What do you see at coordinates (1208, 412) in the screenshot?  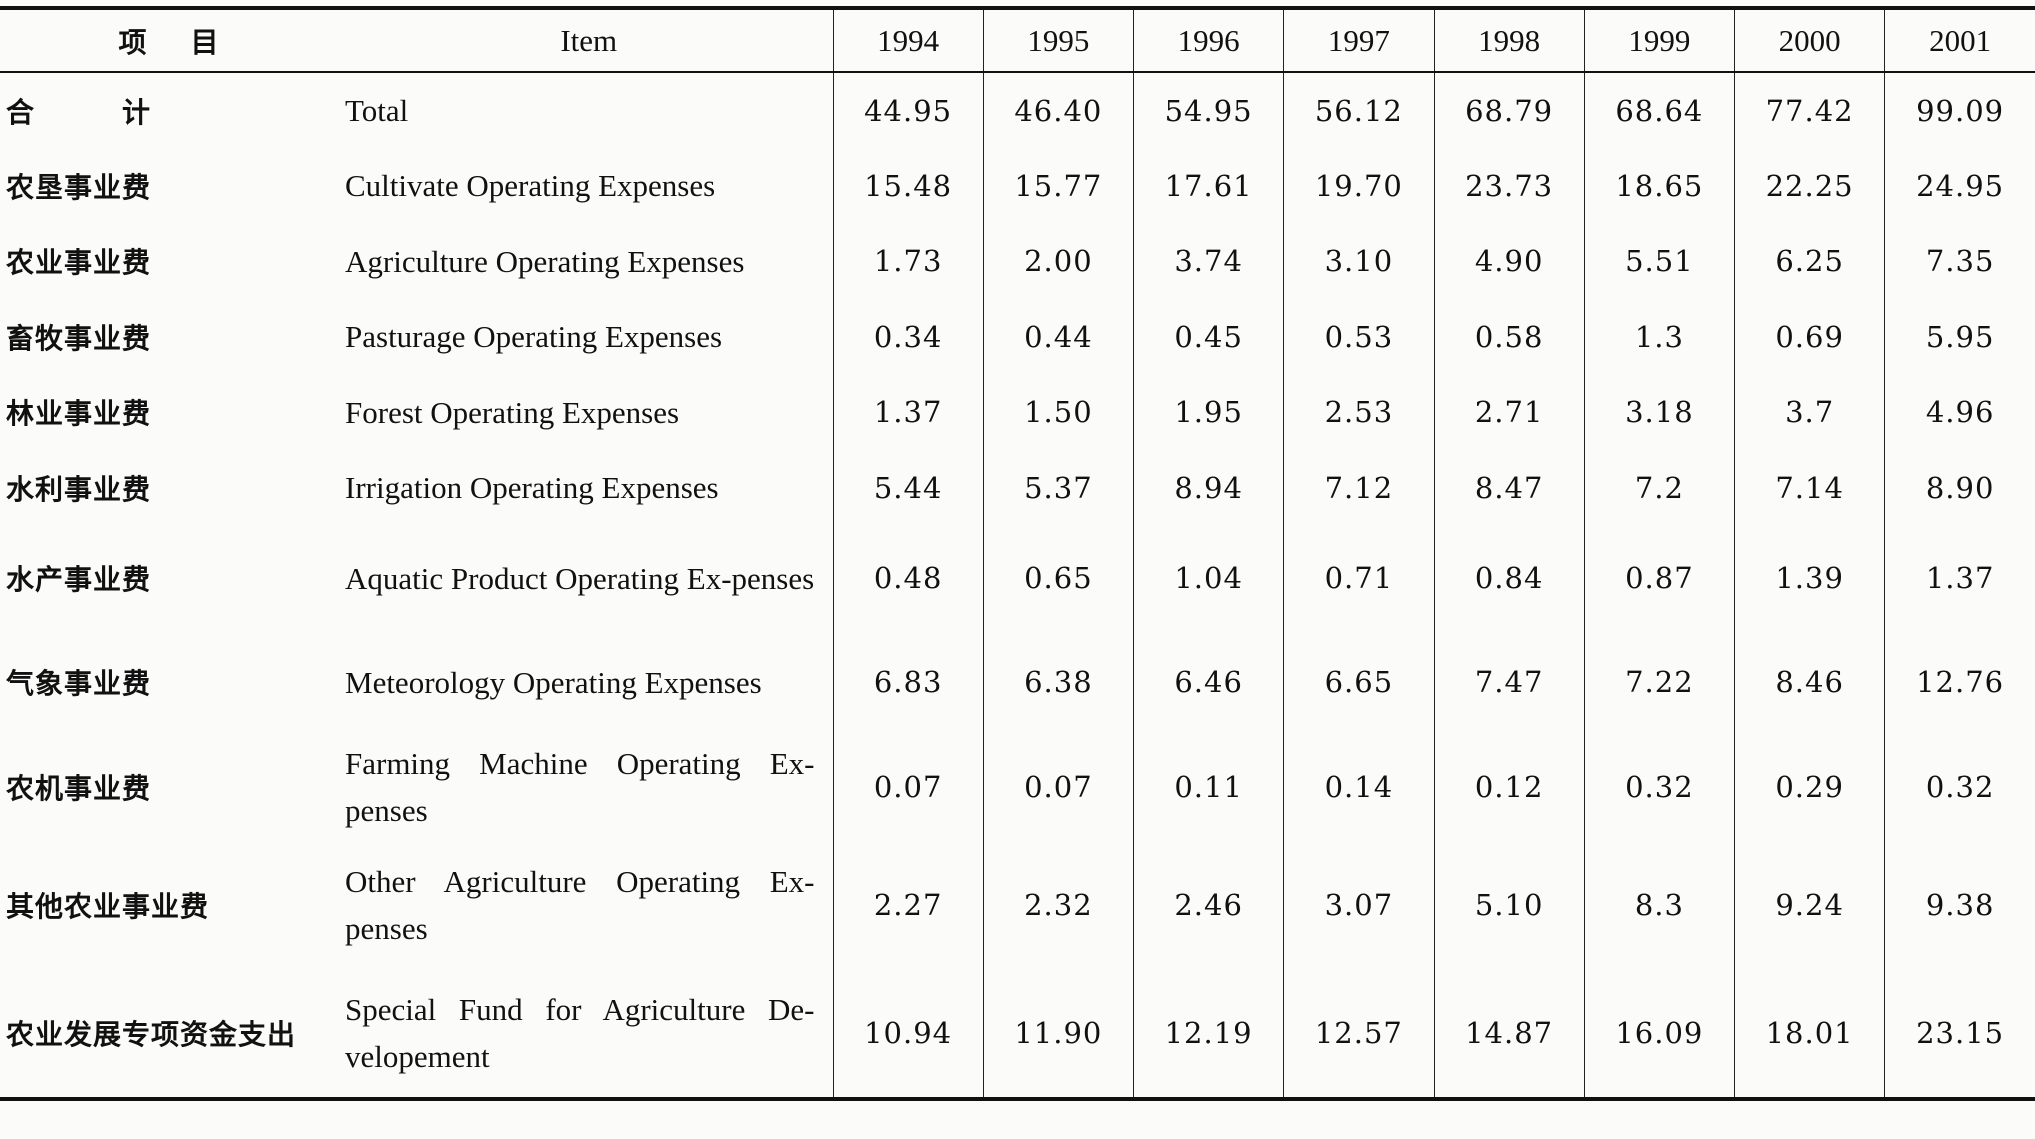 I see `value-cell: 1.95` at bounding box center [1208, 412].